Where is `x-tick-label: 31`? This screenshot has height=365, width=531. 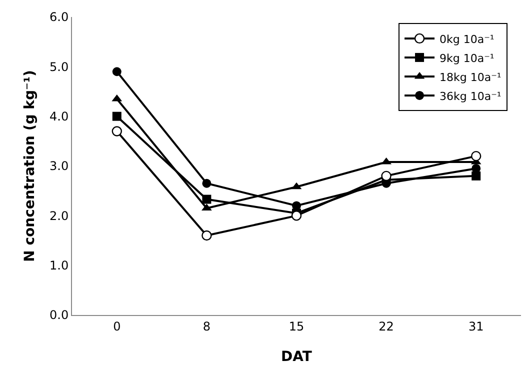 x-tick-label: 31 is located at coordinates (476, 326).